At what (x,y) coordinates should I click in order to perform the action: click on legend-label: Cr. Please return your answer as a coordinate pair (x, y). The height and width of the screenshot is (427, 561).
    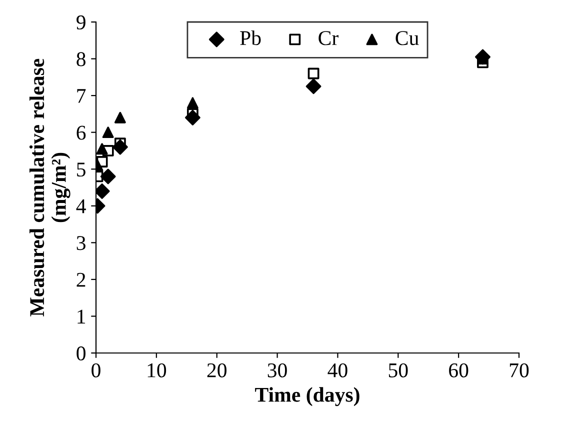
    Looking at the image, I should click on (328, 38).